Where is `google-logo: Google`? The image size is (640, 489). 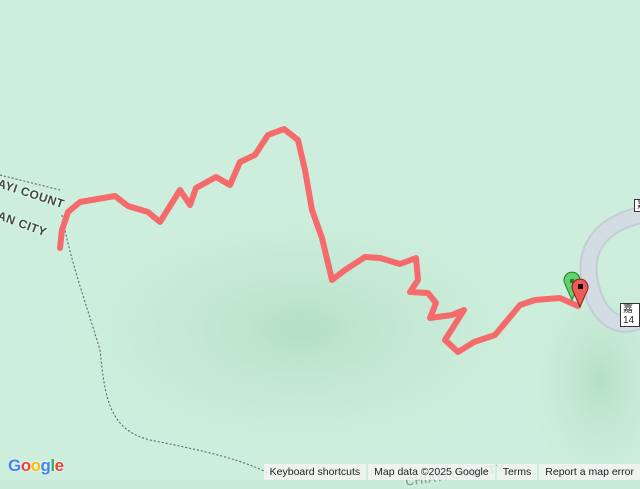 google-logo: Google is located at coordinates (36, 466).